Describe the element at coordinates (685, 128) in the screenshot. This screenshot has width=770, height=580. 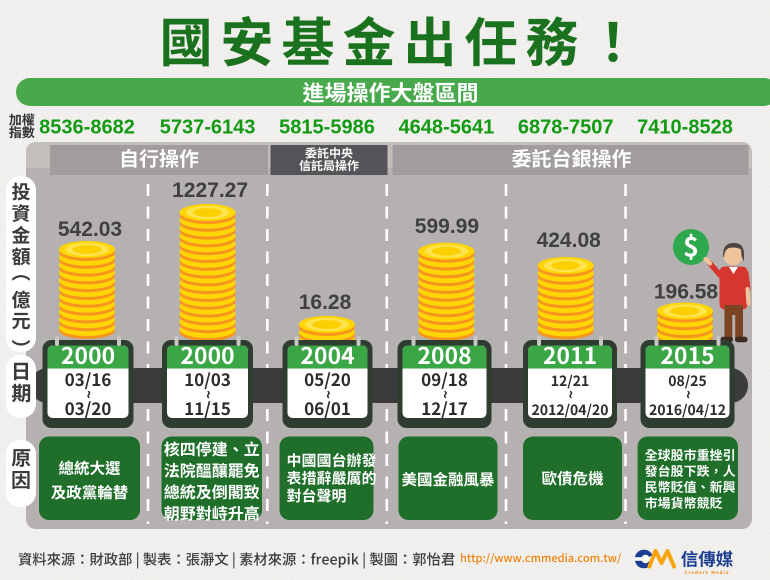
I see `svg-text: 7410-8528` at that location.